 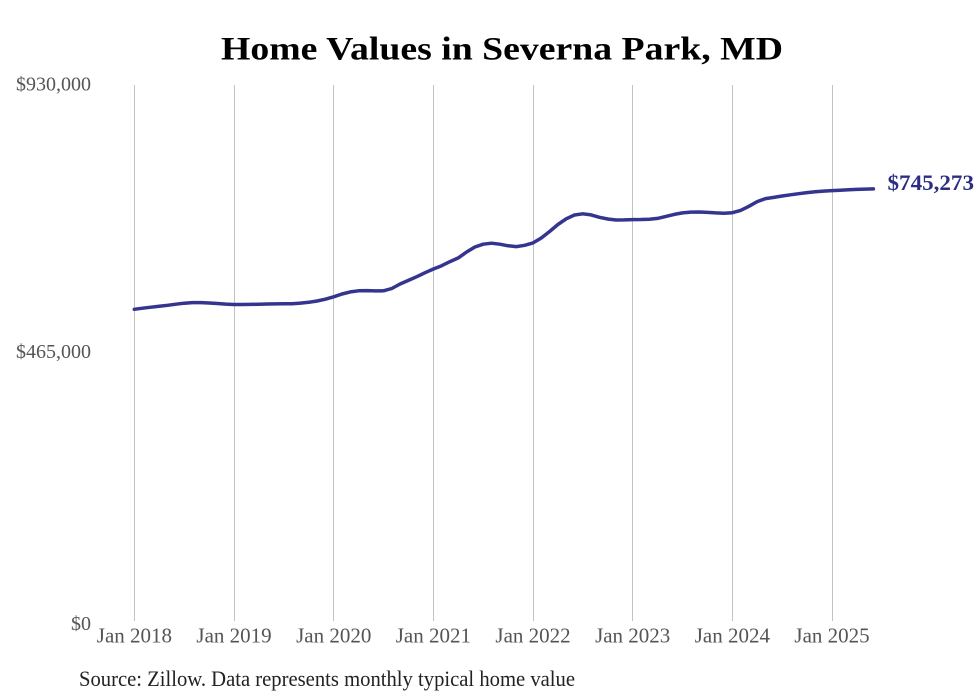 What do you see at coordinates (831, 636) in the screenshot?
I see `svg-text: Jan 2025` at bounding box center [831, 636].